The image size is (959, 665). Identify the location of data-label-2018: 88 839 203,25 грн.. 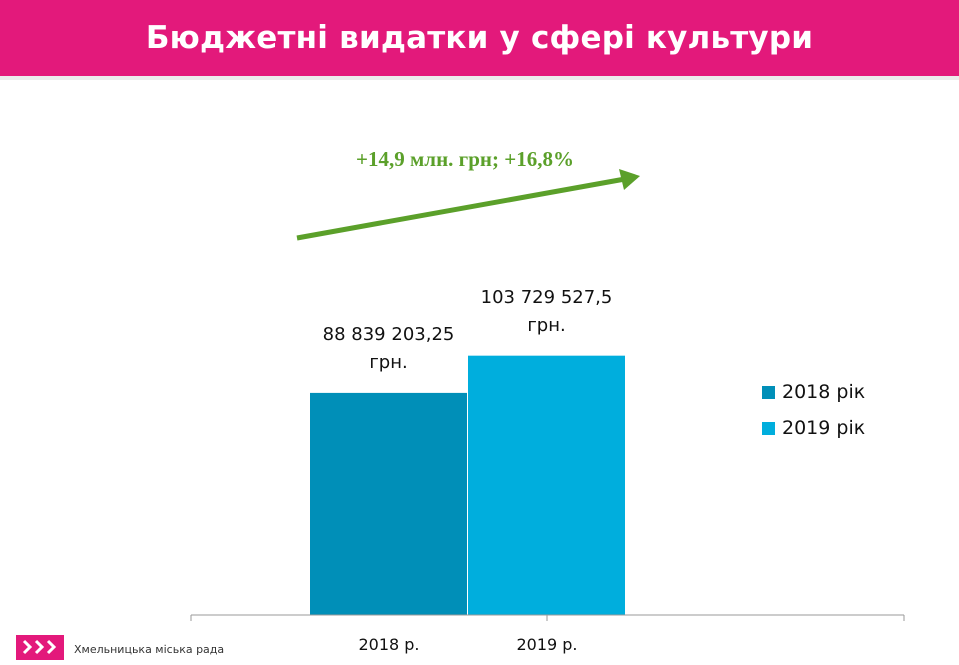
(388, 348).